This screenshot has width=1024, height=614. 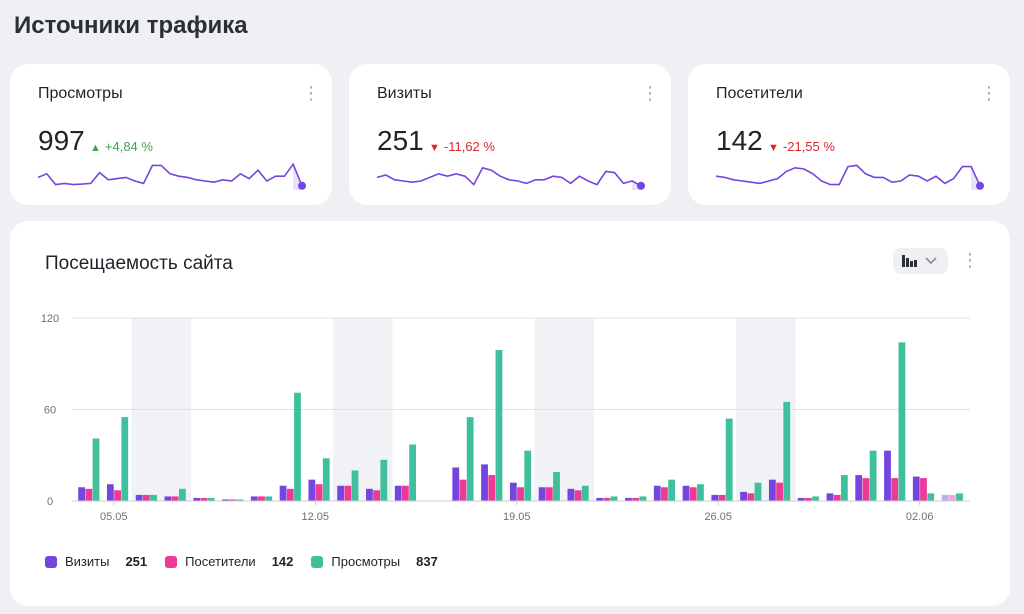 I want to click on y-tick-label: 0, so click(x=50, y=502).